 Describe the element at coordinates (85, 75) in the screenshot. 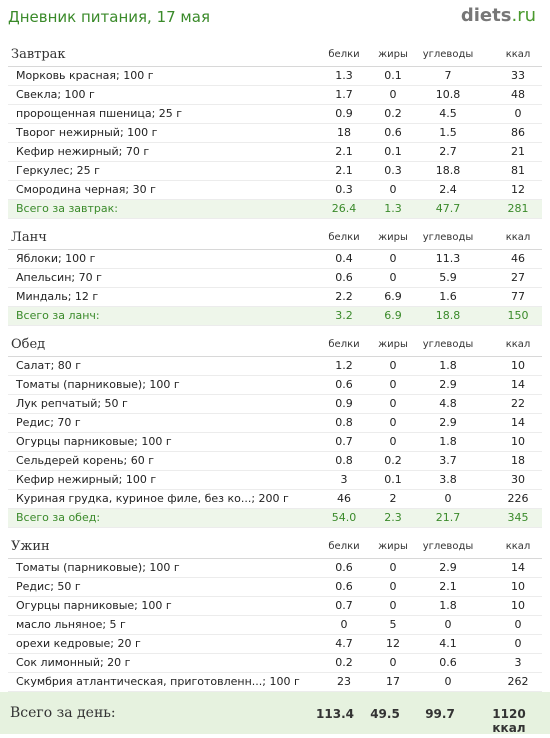

I see `food-name: Морковь красная; 100 г` at that location.